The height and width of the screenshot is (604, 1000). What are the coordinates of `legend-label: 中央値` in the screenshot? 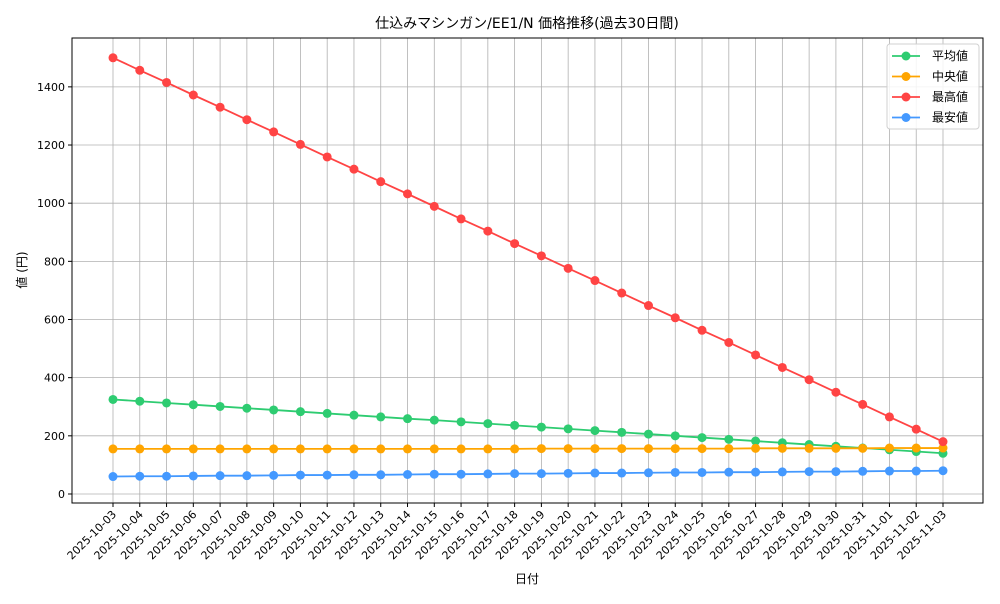 It's located at (950, 76).